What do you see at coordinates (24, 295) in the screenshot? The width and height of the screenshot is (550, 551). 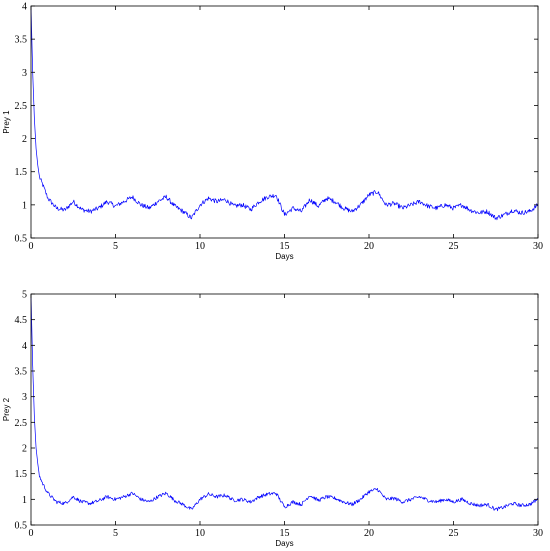 I see `y-tick-label: 5` at bounding box center [24, 295].